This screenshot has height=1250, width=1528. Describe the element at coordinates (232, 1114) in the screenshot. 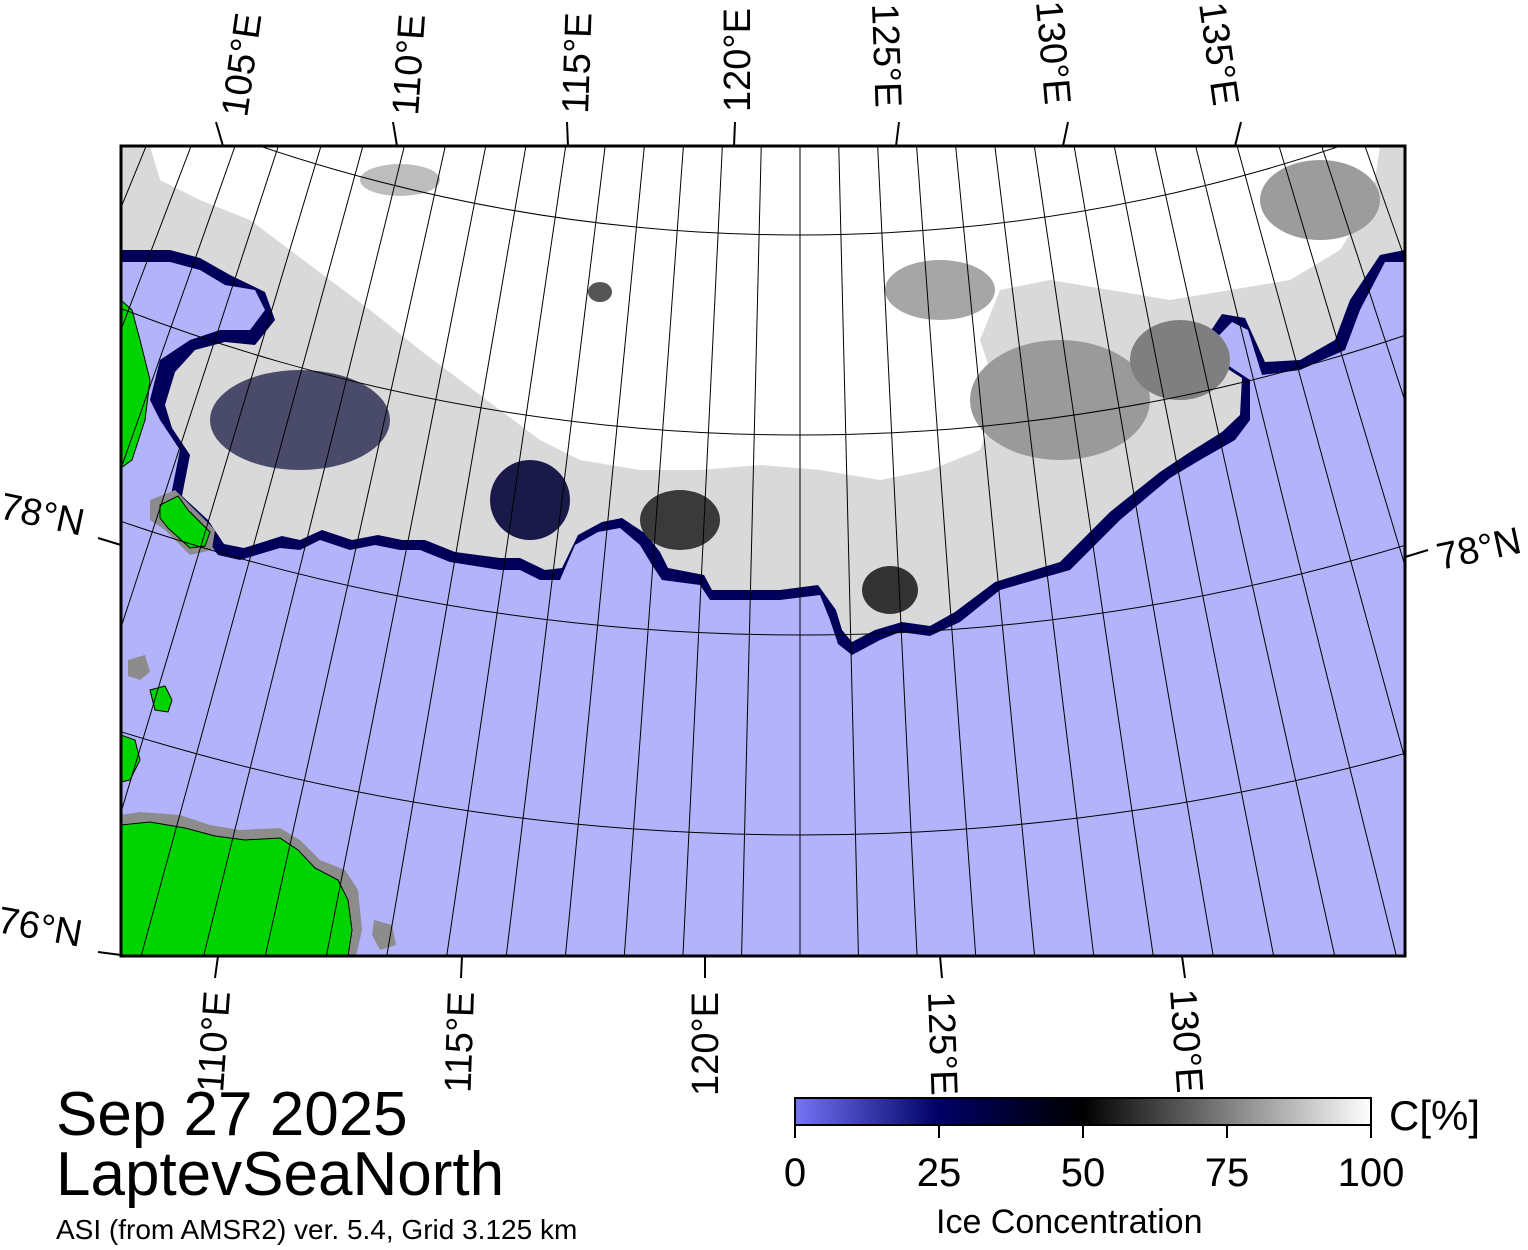

I see `map-date: Sep 27 2025` at that location.